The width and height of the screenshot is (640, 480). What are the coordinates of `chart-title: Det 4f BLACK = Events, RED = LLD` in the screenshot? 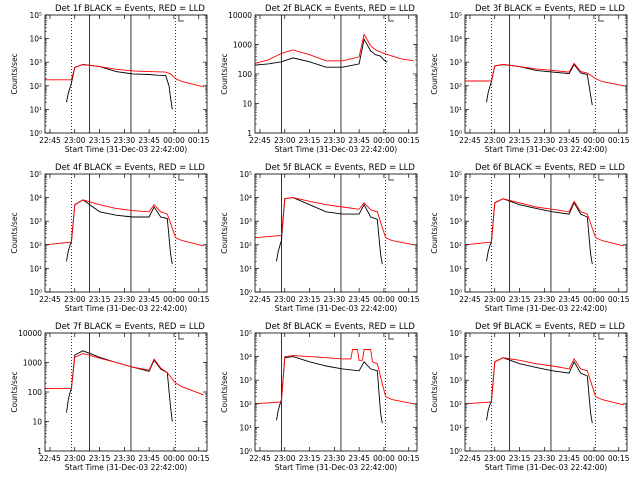 It's located at (130, 168).